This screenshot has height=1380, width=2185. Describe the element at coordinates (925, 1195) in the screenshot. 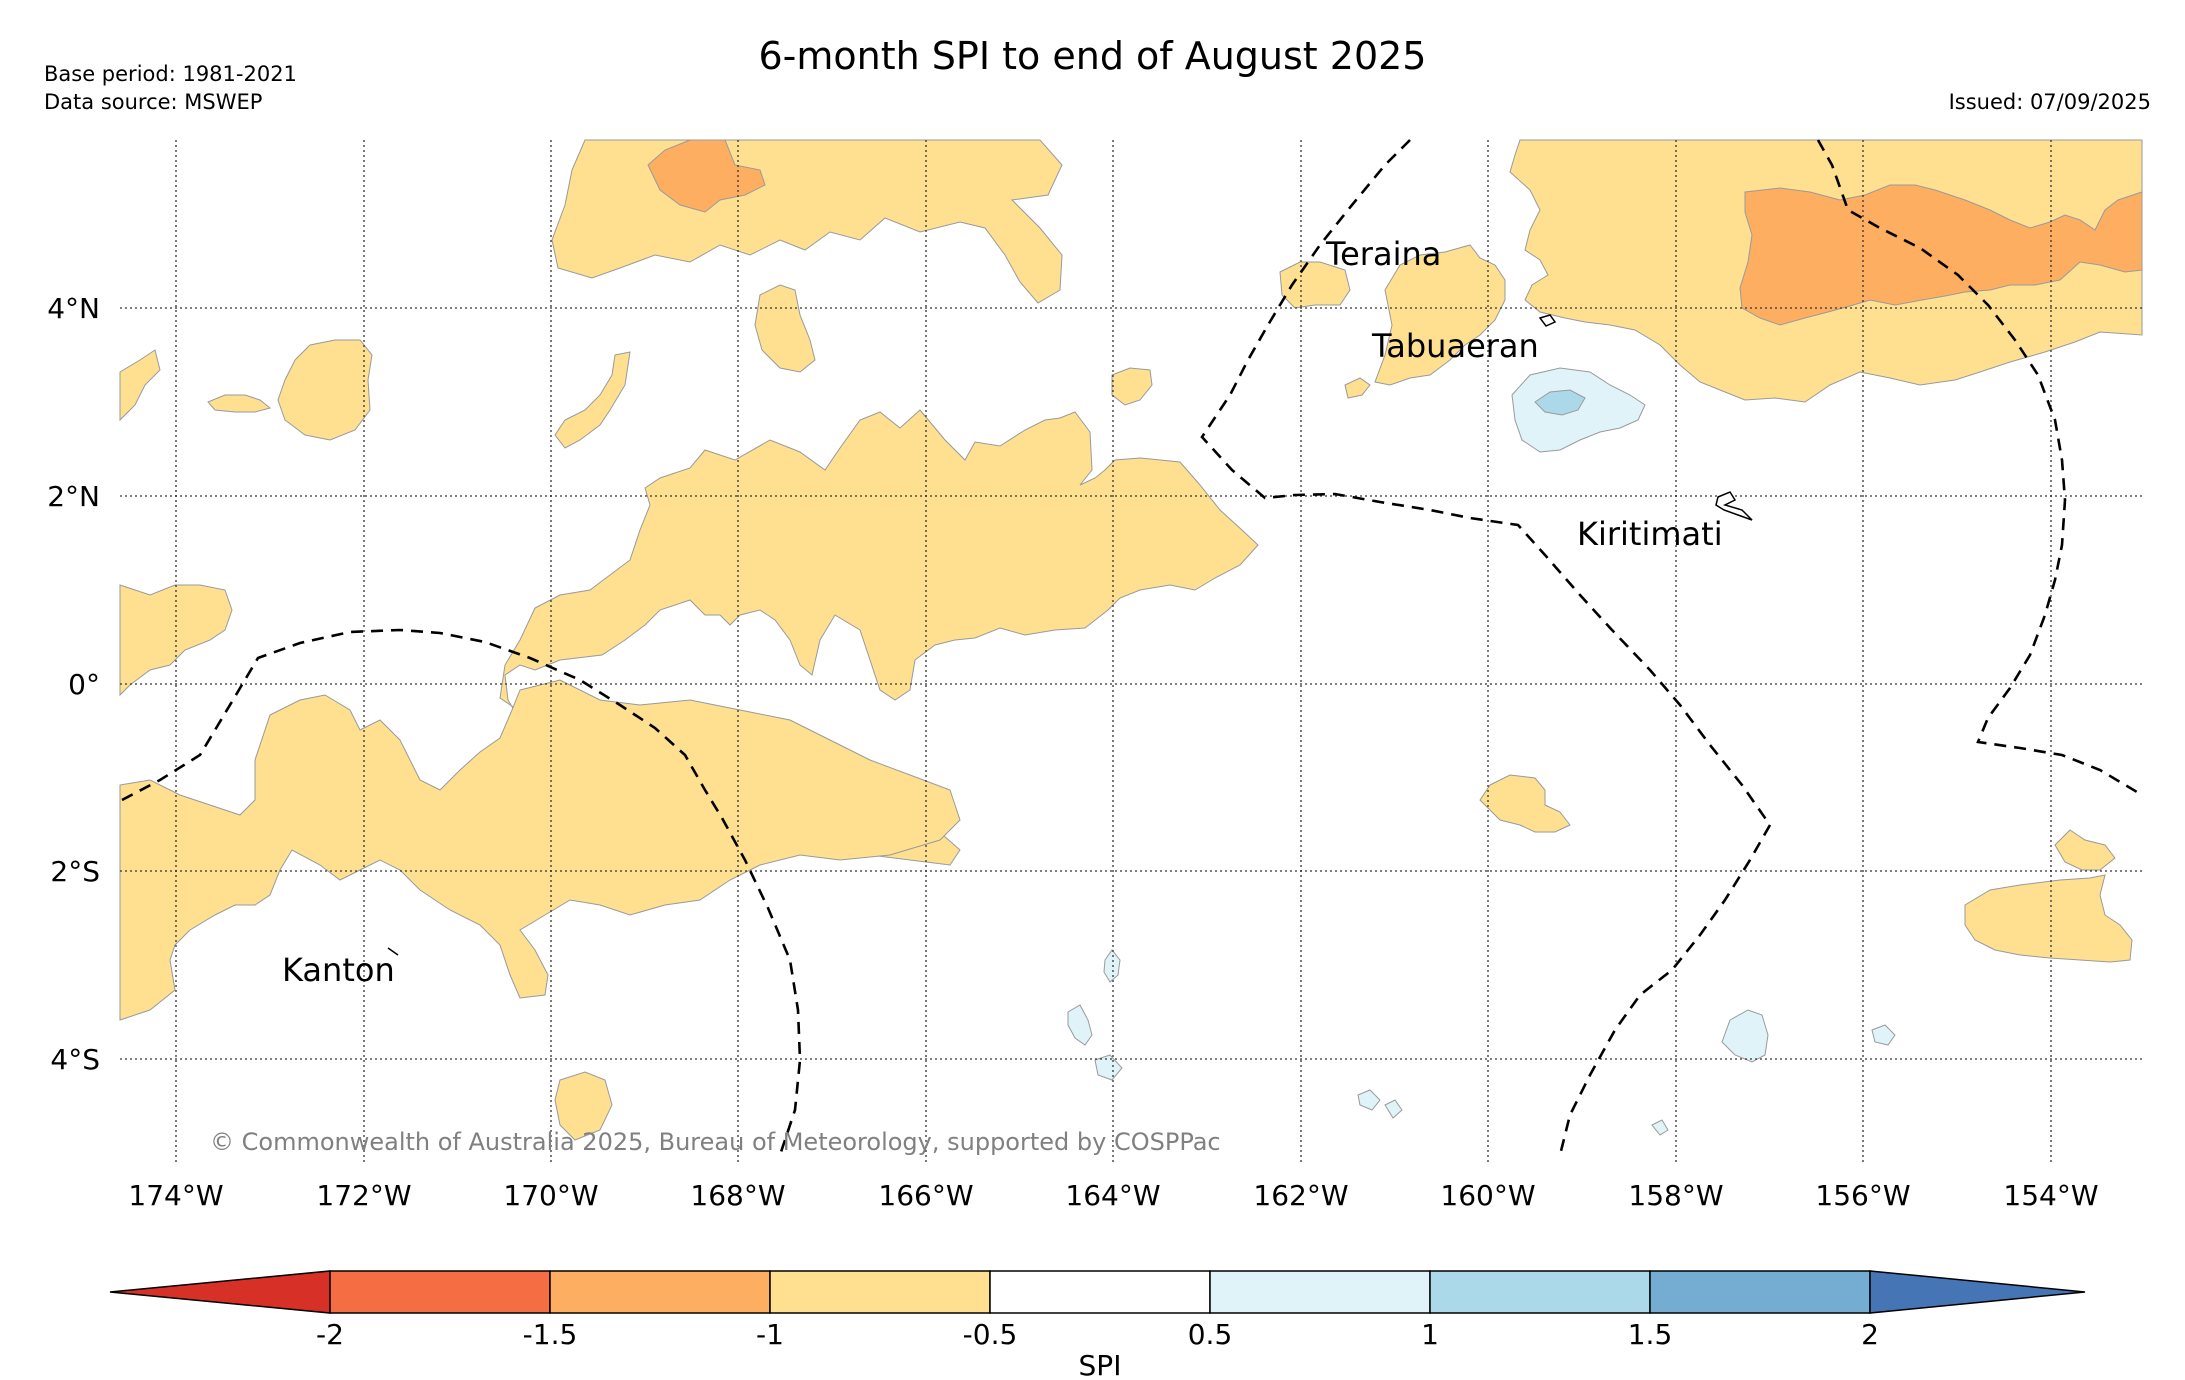

I see `lon-label-166w: 166°W` at that location.